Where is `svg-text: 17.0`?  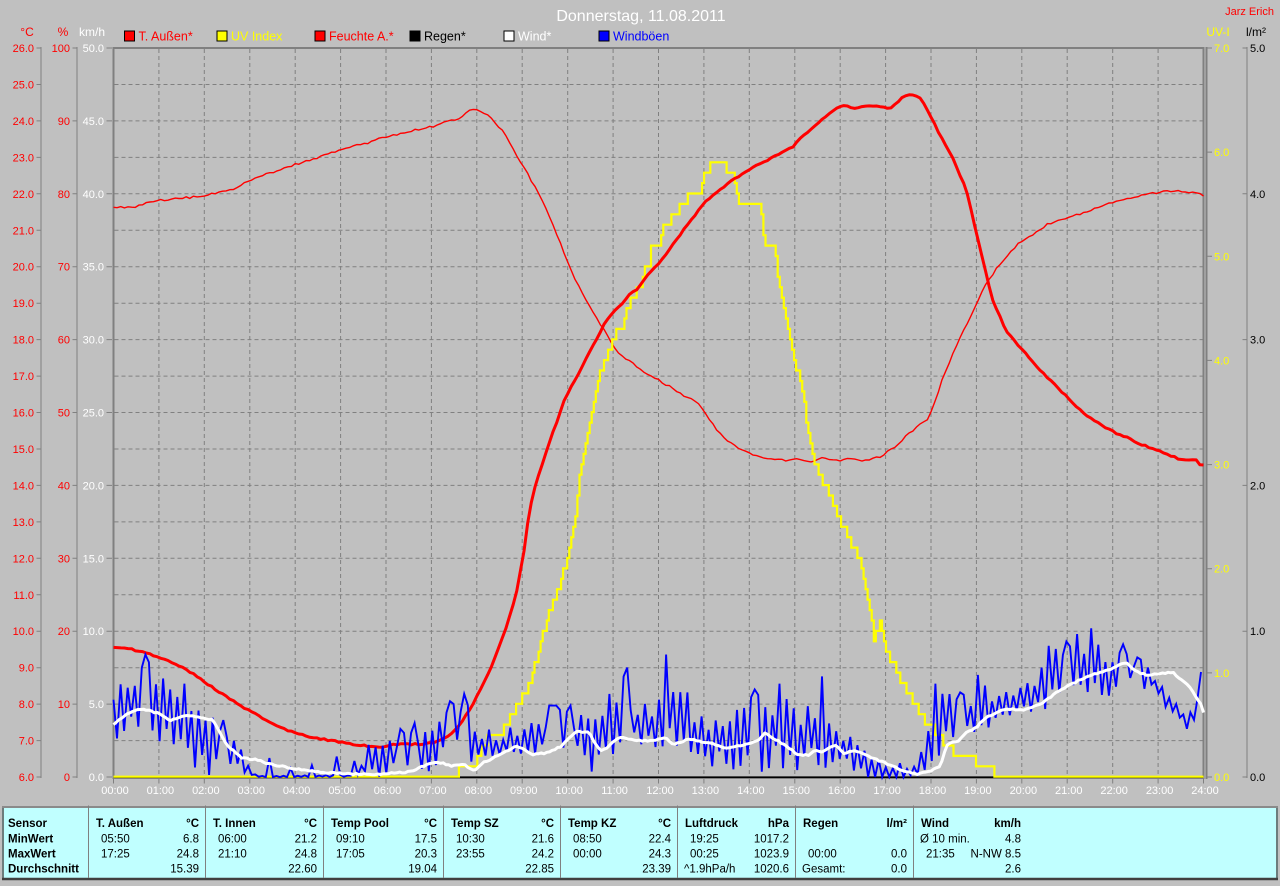
svg-text: 17.0 is located at coordinates (23, 377).